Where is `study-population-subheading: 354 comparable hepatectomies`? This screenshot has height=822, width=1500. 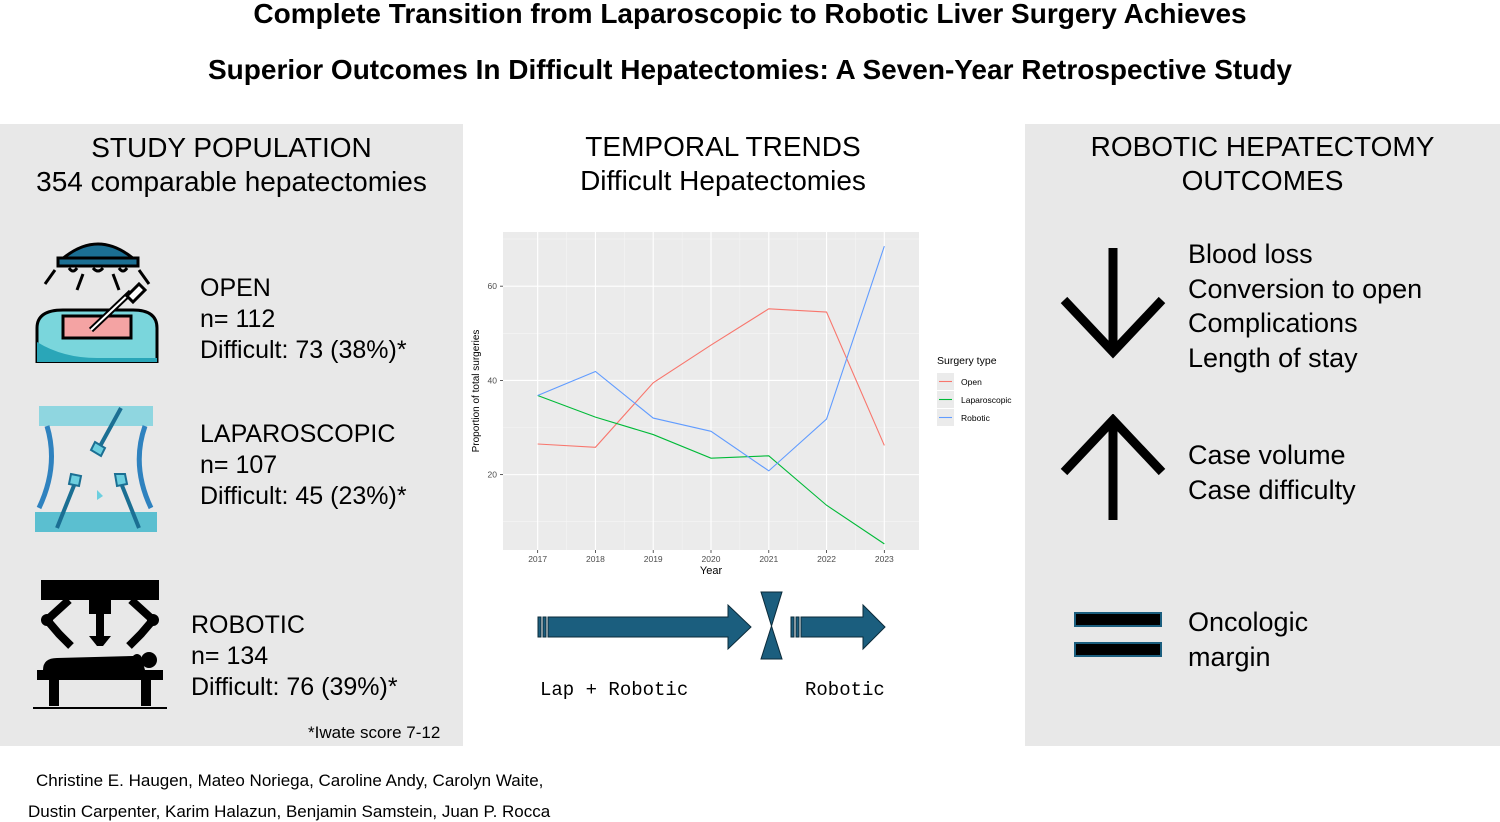 study-population-subheading: 354 comparable hepatectomies is located at coordinates (231, 181).